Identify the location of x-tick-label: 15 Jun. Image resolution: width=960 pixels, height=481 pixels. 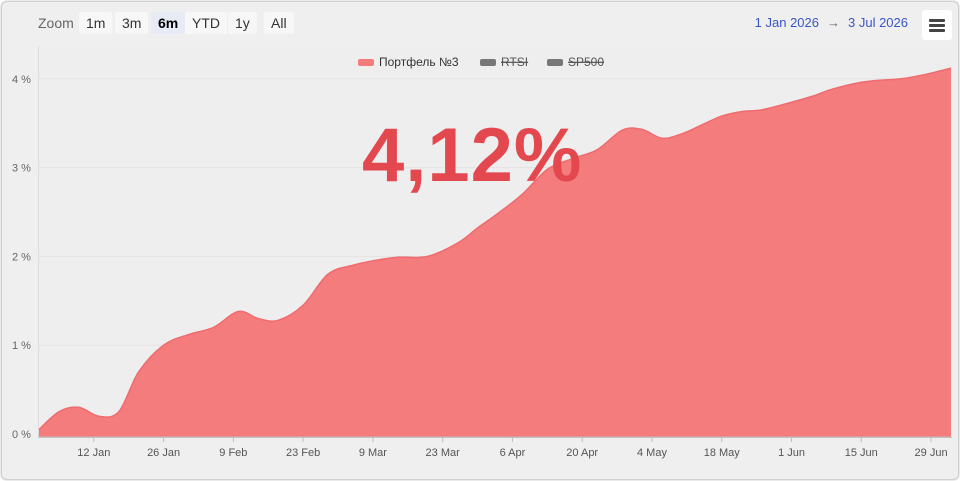
(861, 453).